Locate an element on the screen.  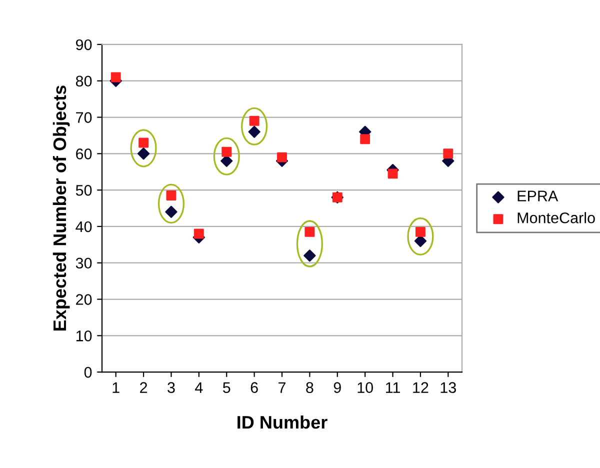
y-tick-label: 30 is located at coordinates (84, 263).